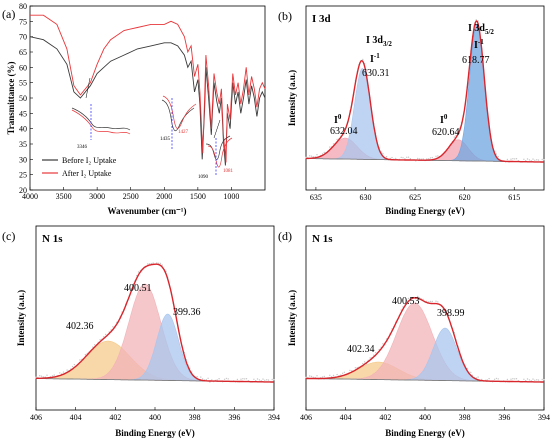 This screenshot has height=443, width=550. What do you see at coordinates (231, 196) in the screenshot?
I see `a-xtick-label: 1000` at bounding box center [231, 196].